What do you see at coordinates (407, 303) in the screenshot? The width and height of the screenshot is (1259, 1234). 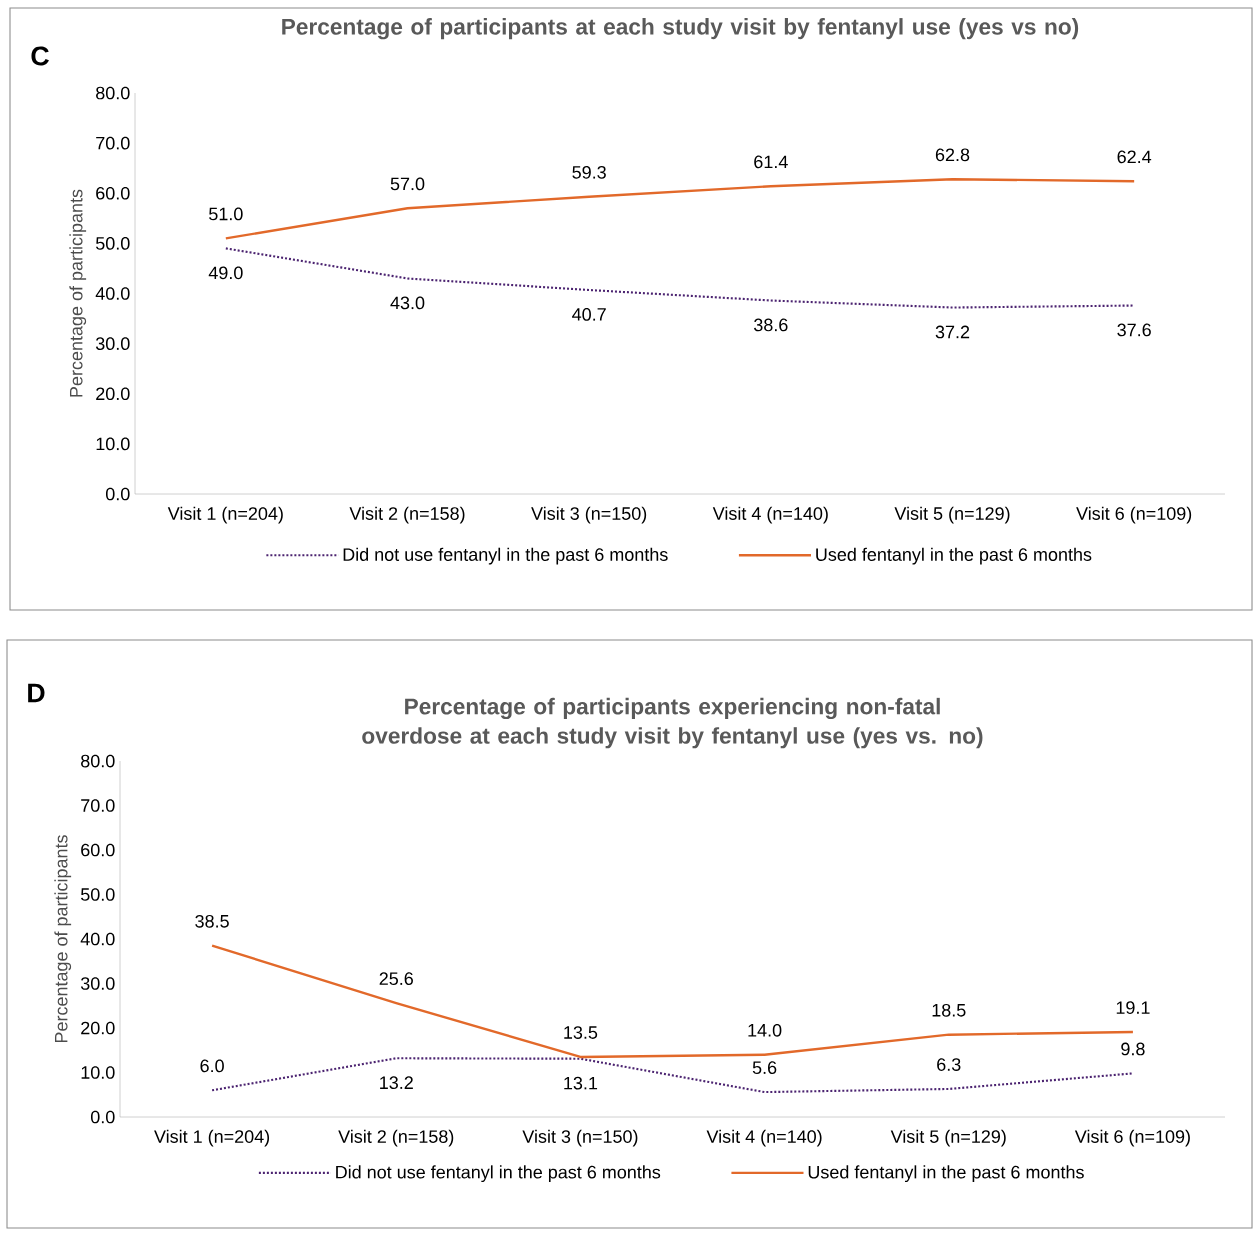 I see `data-label: 43.0` at bounding box center [407, 303].